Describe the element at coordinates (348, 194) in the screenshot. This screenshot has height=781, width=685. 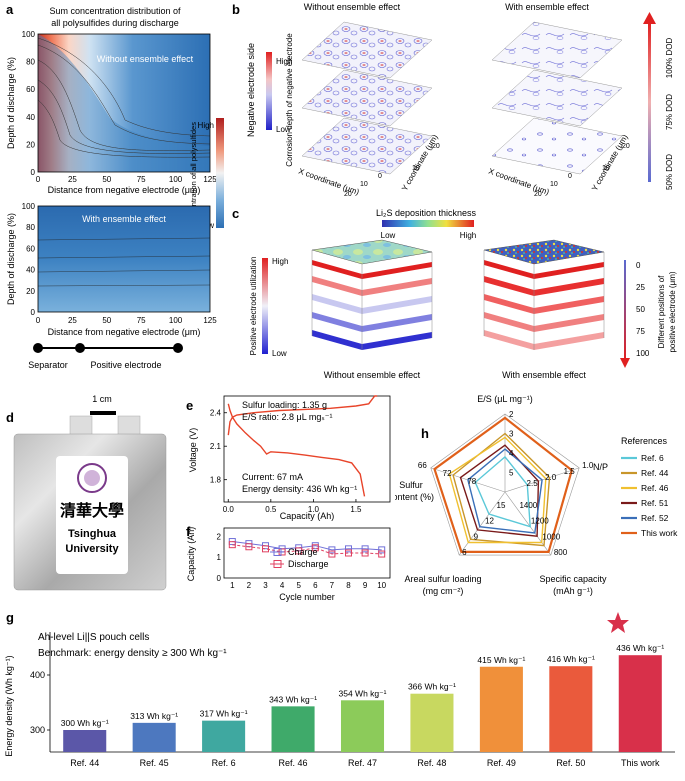
I see `b-tick-left-x2: 20` at that location.